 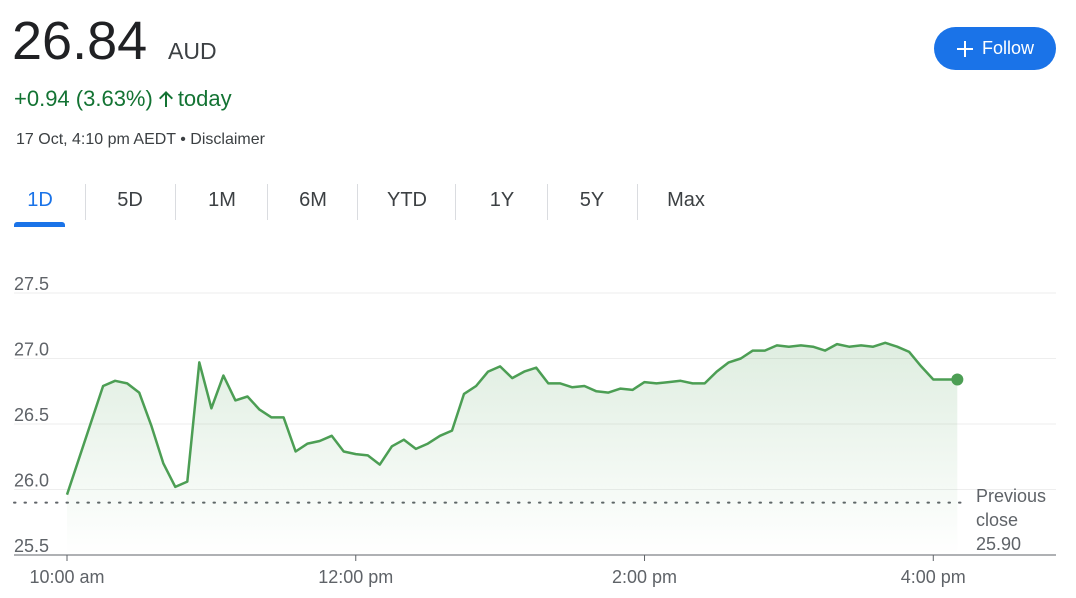 I want to click on y-tick-label: 27.5, so click(x=31, y=284).